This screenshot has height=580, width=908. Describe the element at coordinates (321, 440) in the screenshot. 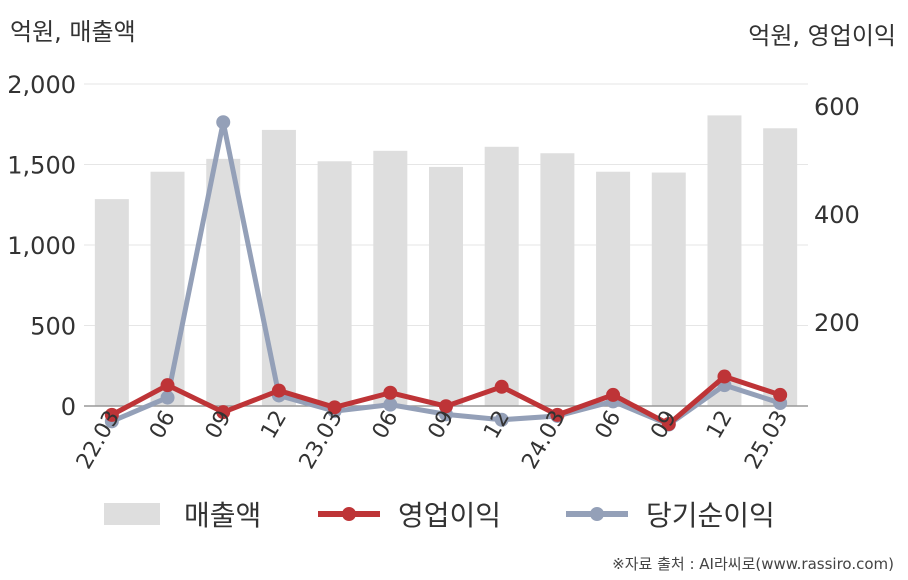

I see `x-tick-label: 23.03` at that location.